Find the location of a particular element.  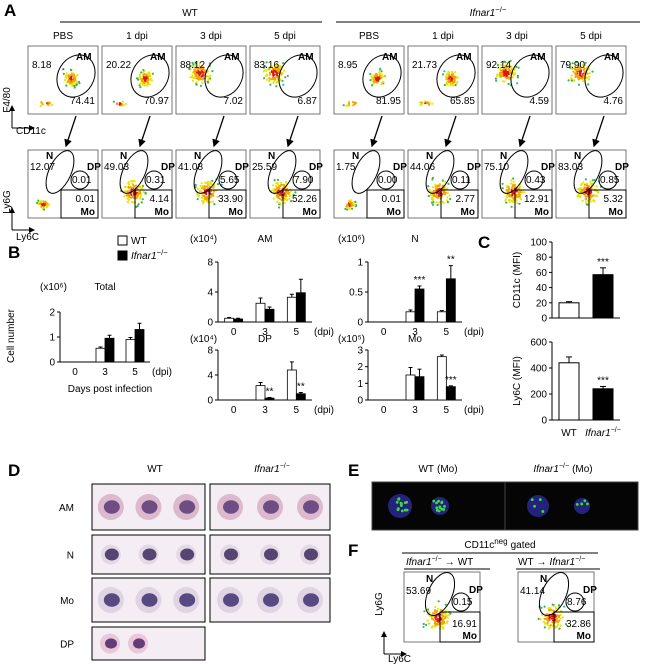

gate-percent: 65.85 is located at coordinates (462, 101).